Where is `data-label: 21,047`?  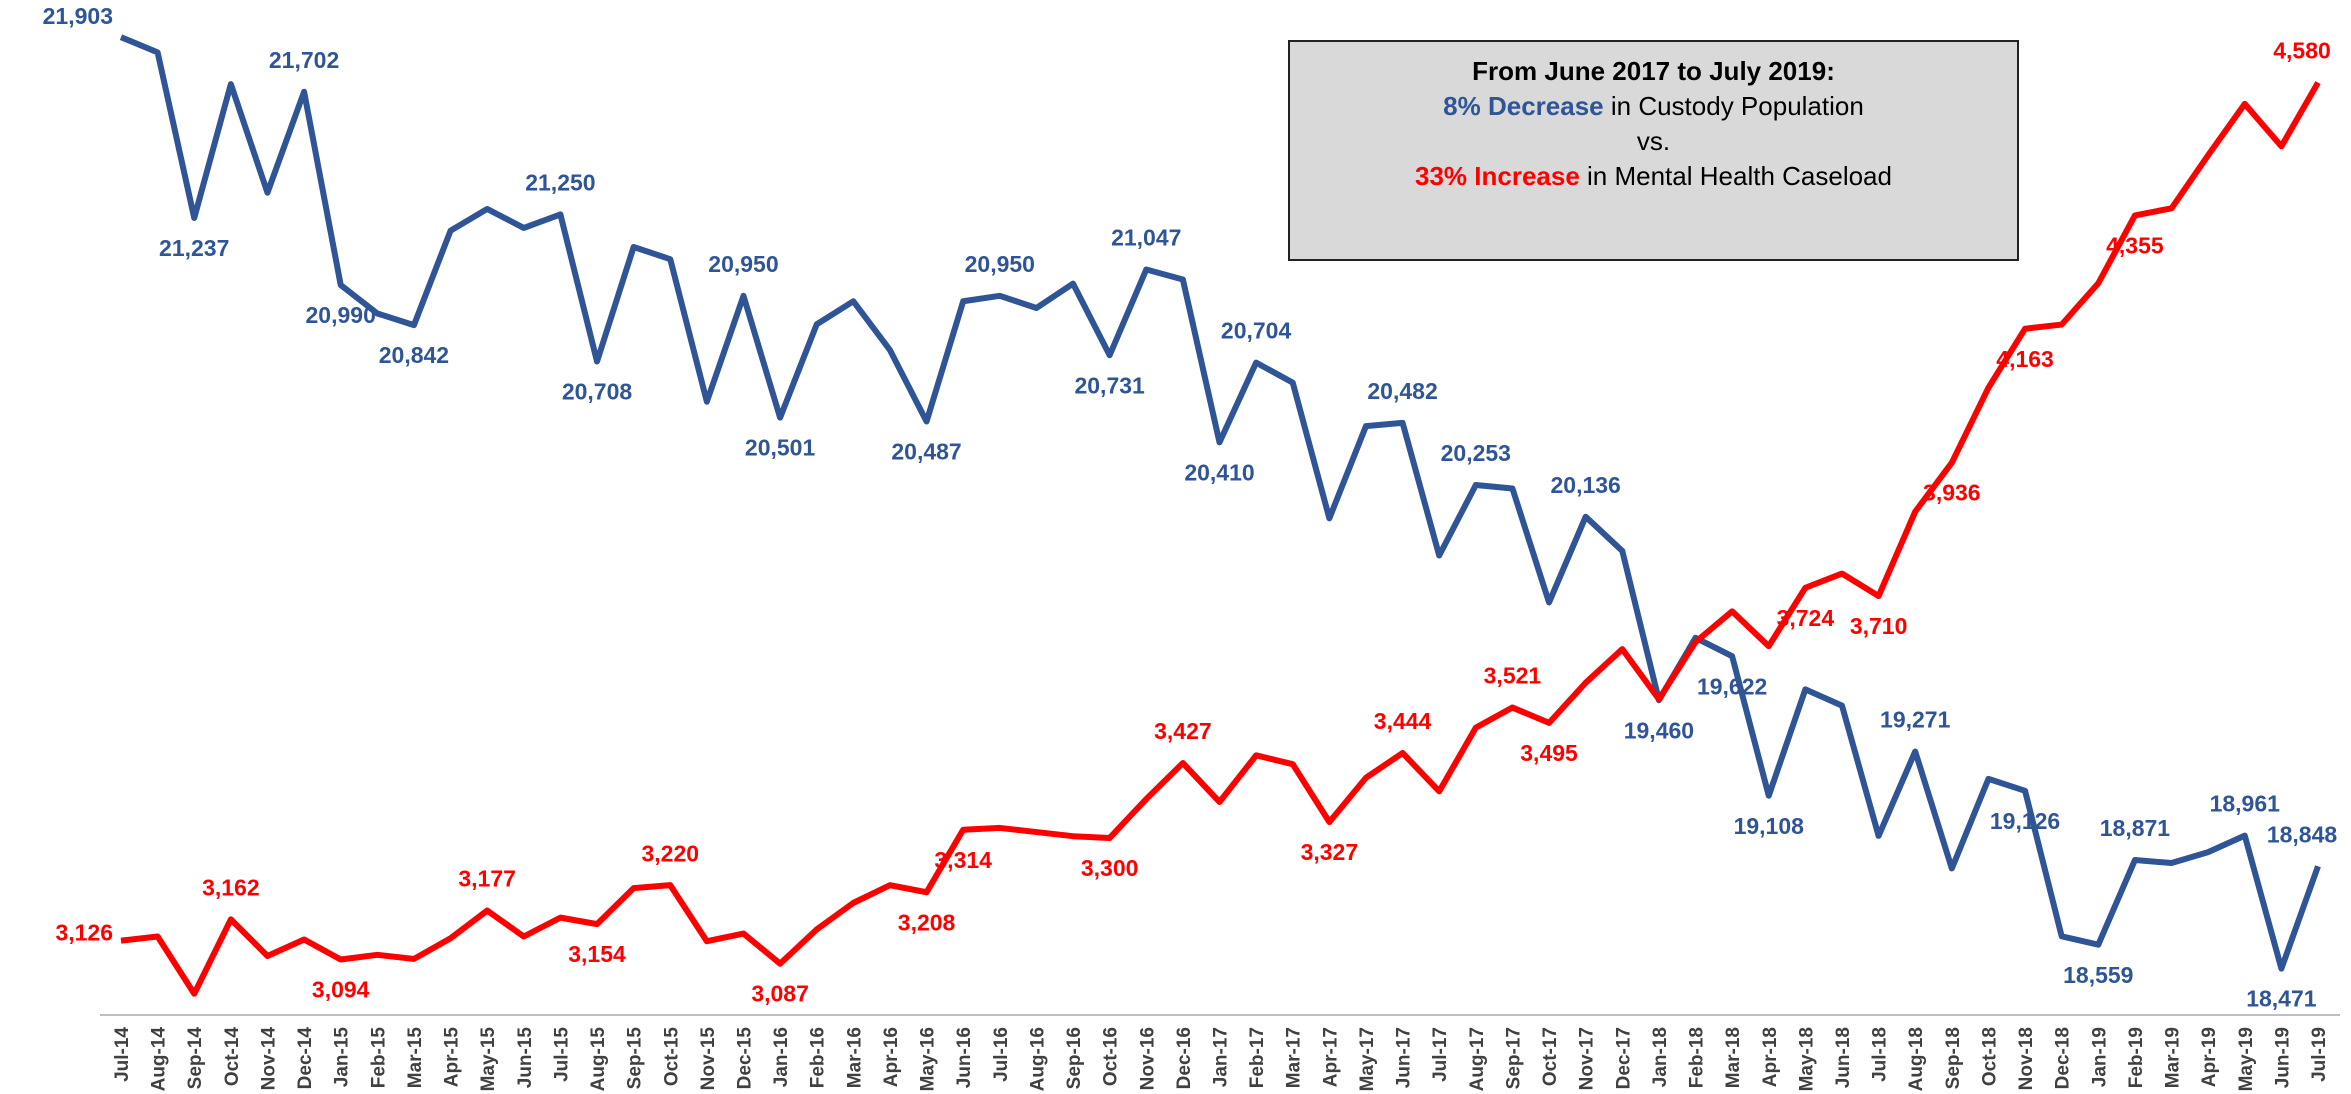 data-label: 21,047 is located at coordinates (1146, 238).